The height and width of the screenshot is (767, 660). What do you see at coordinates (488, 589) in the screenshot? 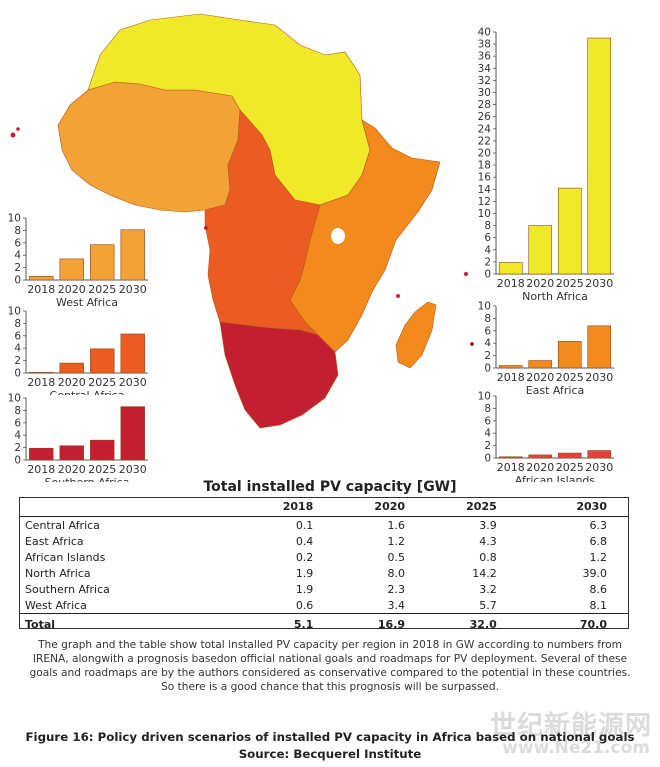
I see `table-cell: 3.2` at bounding box center [488, 589].